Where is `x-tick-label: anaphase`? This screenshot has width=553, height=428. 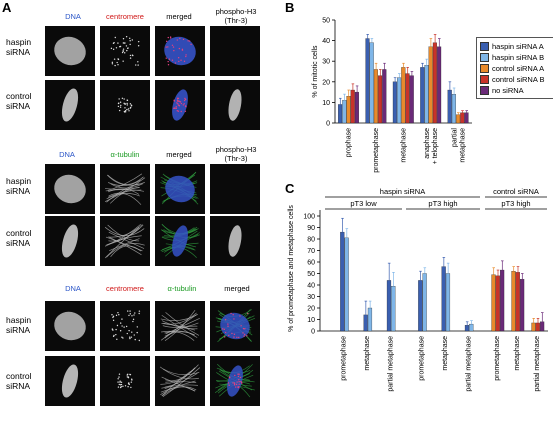 x-tick-label: anaphase is located at coordinates (427, 143).